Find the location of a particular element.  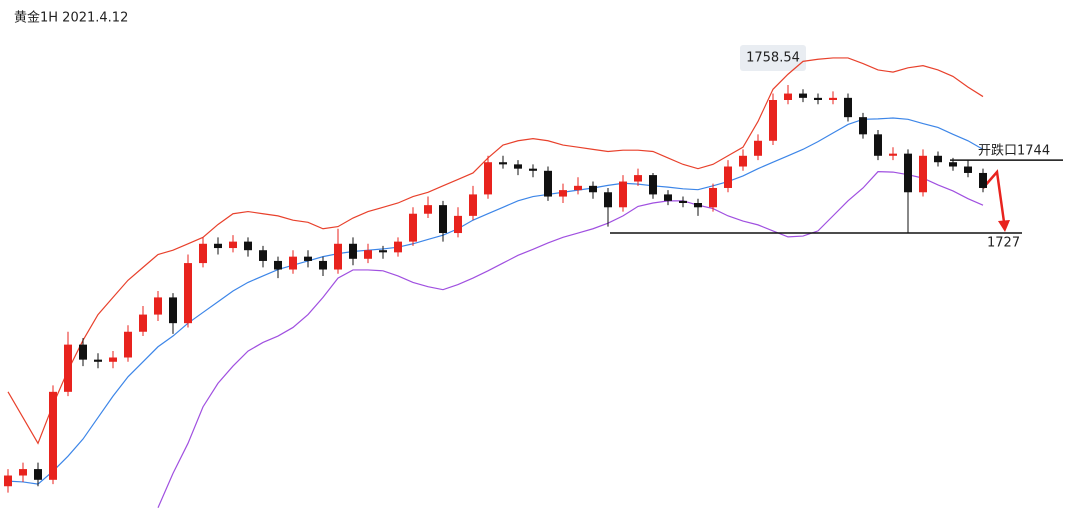

level-label: 1727 is located at coordinates (1003, 243).